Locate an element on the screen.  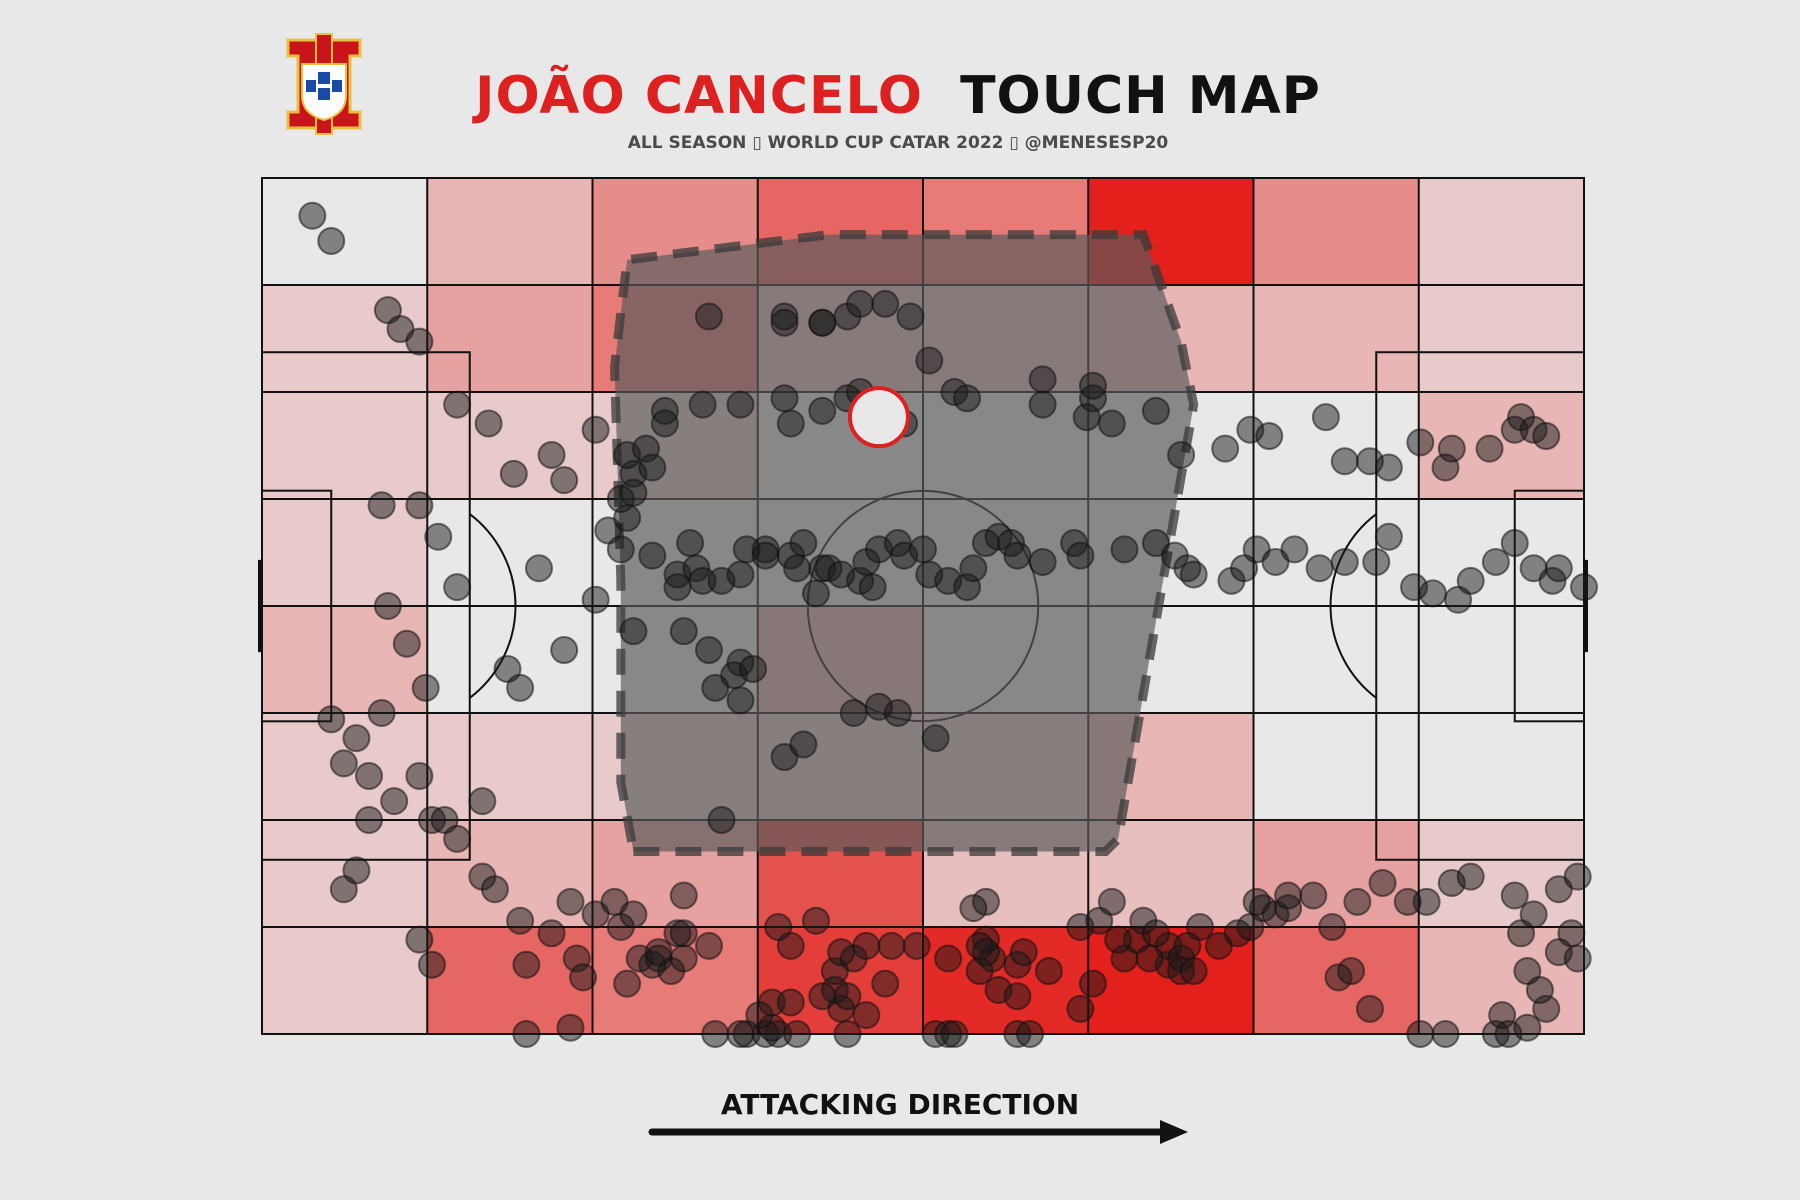
portugal-federation-crest-icon is located at coordinates (324, 84).